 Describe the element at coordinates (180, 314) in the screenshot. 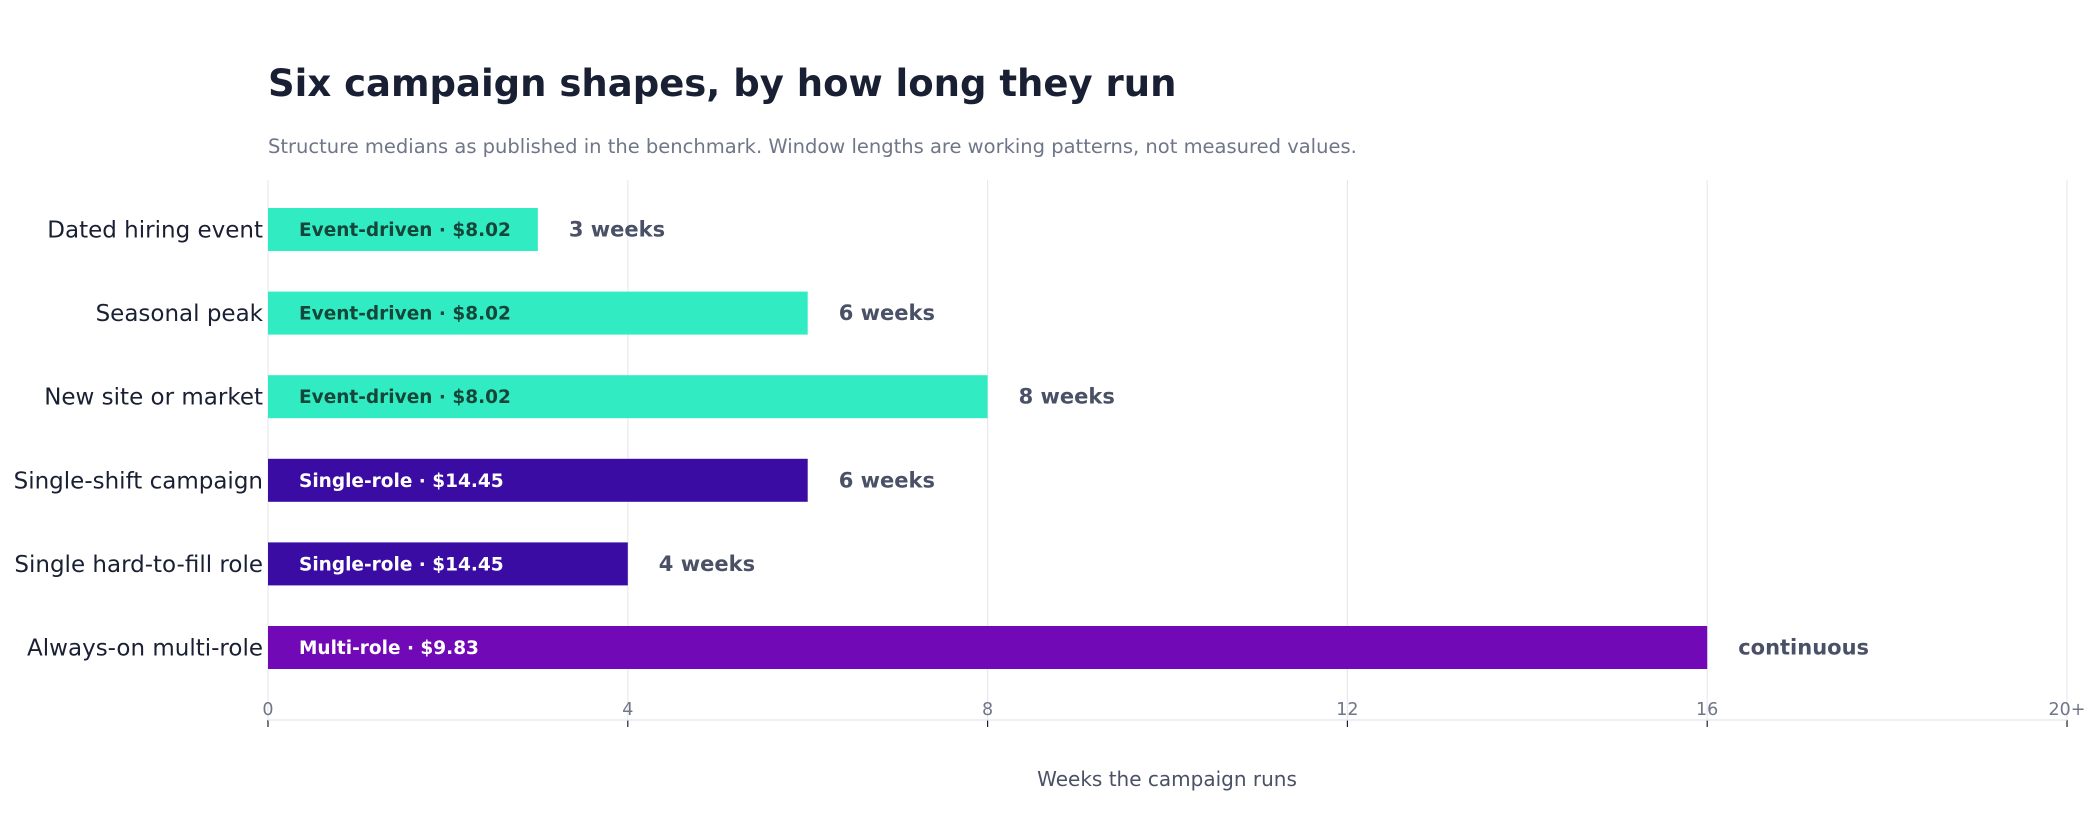

I see `category-label: Seasonal peak` at that location.